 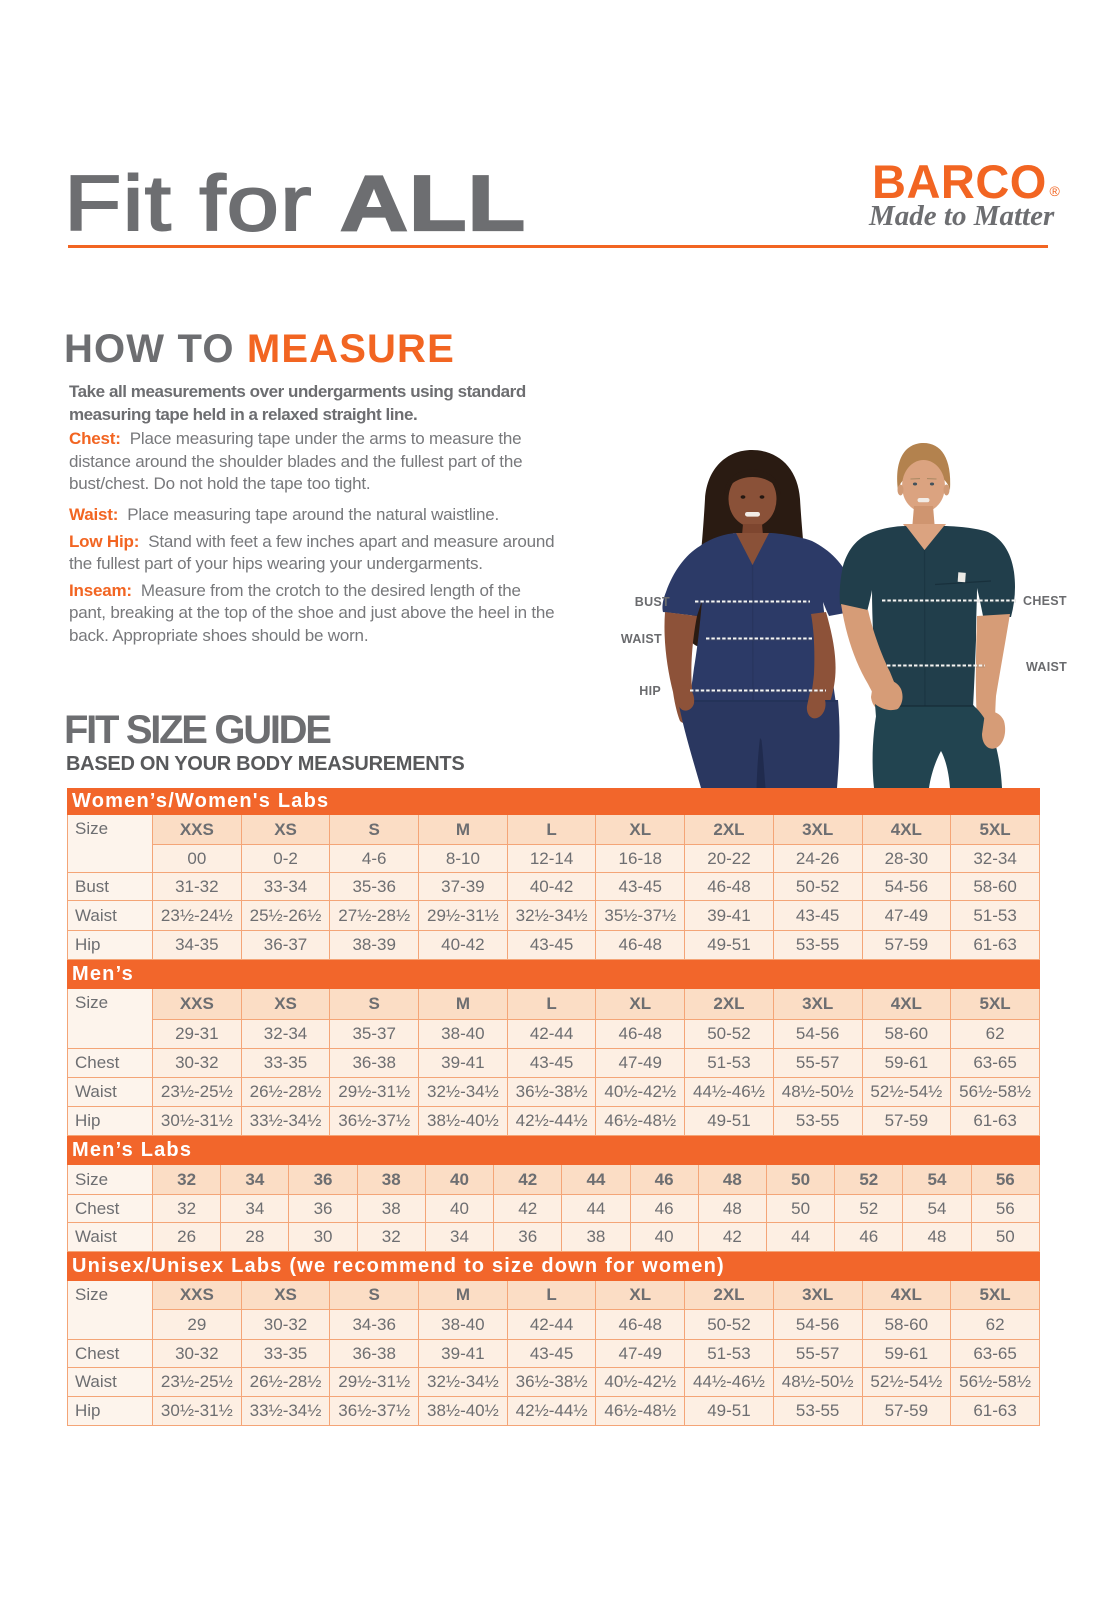 I want to click on svg-text: HIP, so click(x=650, y=691).